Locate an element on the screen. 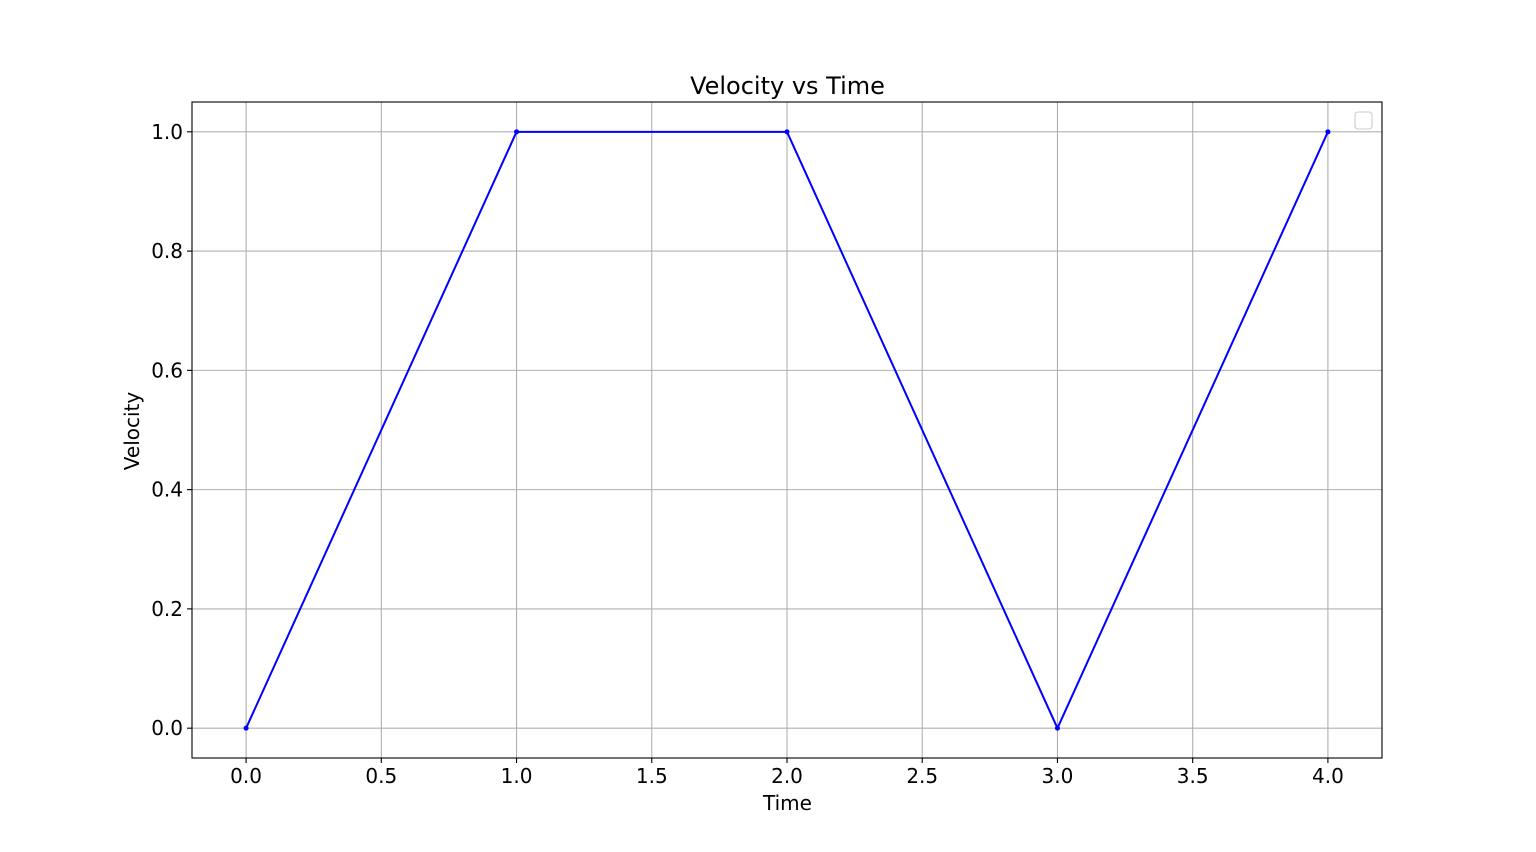 The width and height of the screenshot is (1536, 852). x-tick-label: 0.0 is located at coordinates (246, 776).